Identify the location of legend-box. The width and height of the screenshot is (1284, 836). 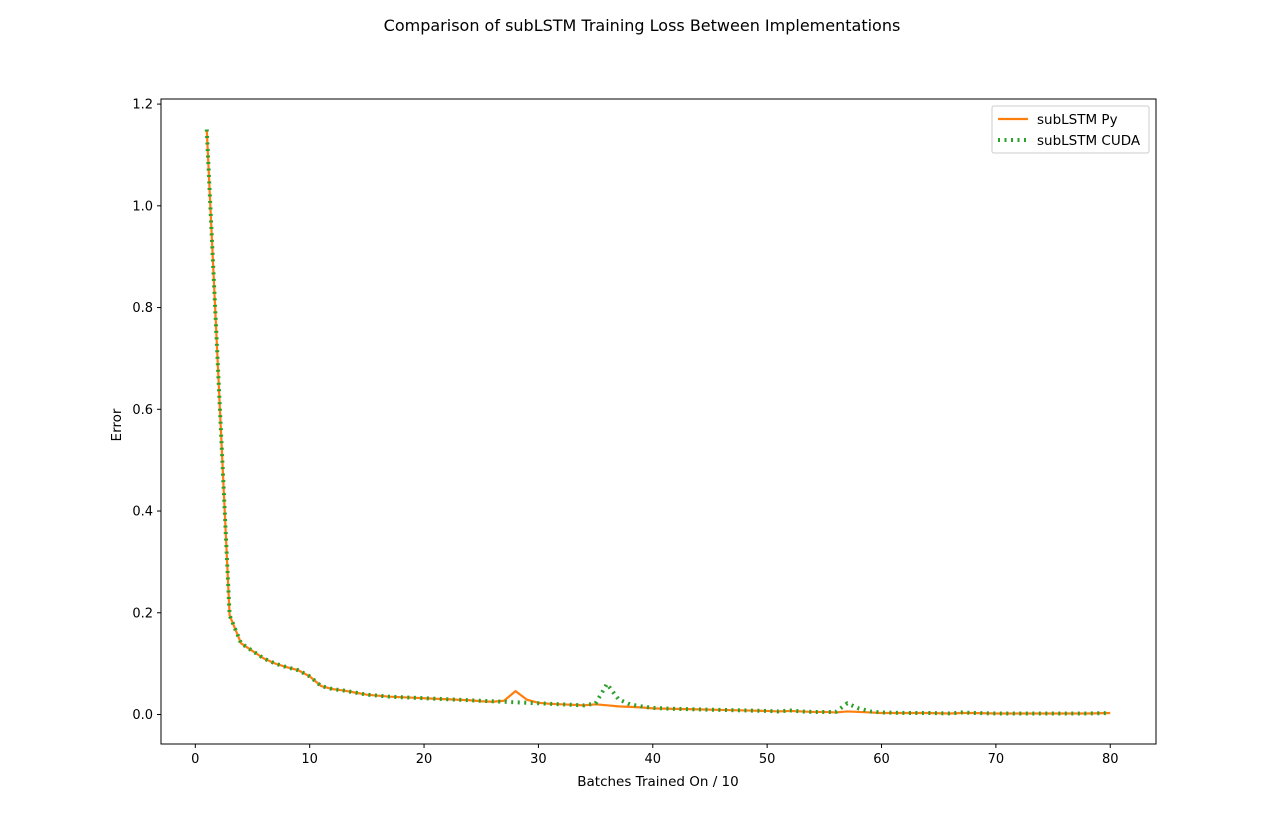
(1070, 129).